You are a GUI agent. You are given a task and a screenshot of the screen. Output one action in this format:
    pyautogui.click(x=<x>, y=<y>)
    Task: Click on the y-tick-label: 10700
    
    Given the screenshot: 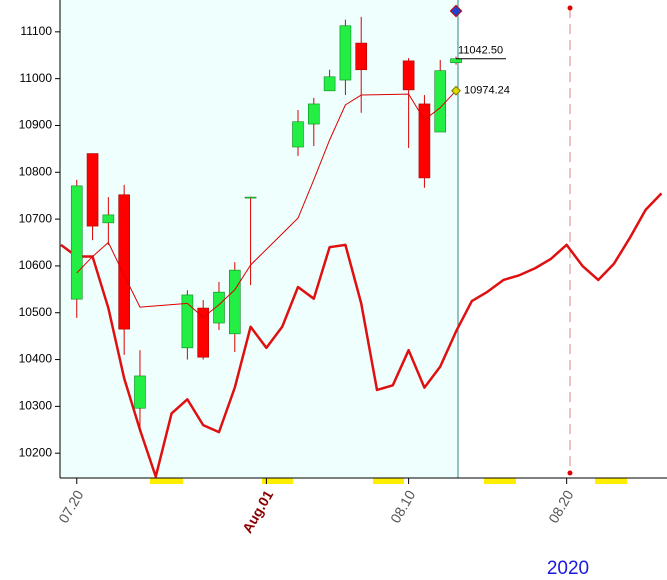 What is the action you would take?
    pyautogui.click(x=36, y=218)
    